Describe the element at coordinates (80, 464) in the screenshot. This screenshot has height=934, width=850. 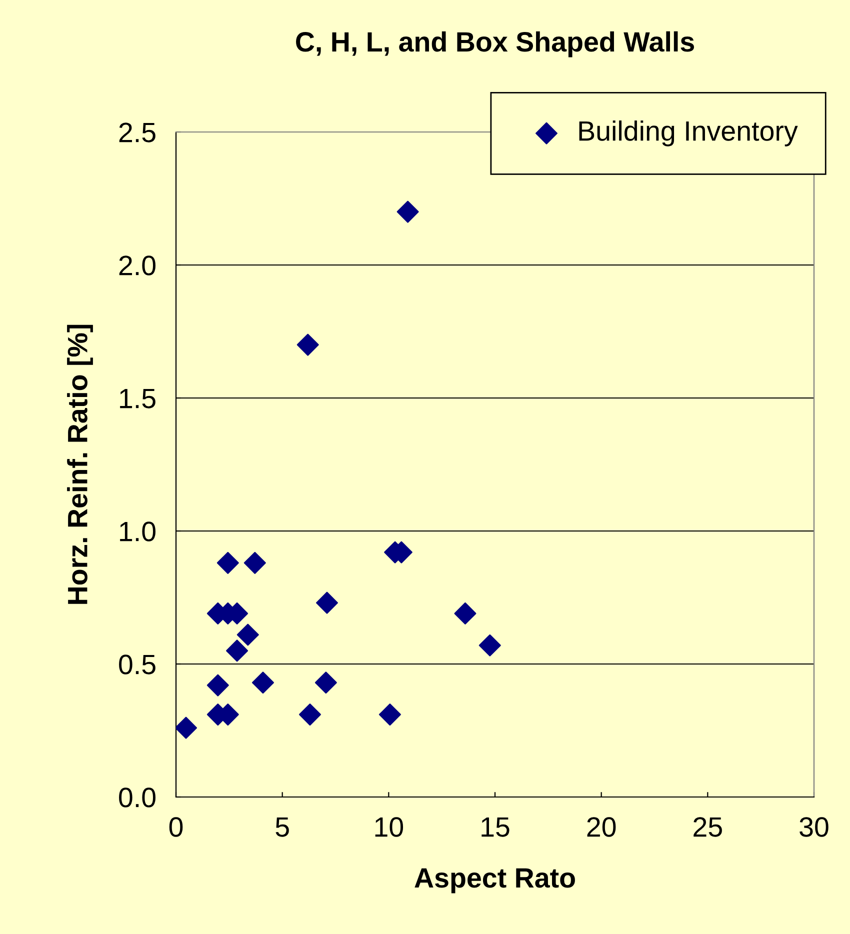
I see `y-axis-title: Horz. Reinf. Ratio [%]` at that location.